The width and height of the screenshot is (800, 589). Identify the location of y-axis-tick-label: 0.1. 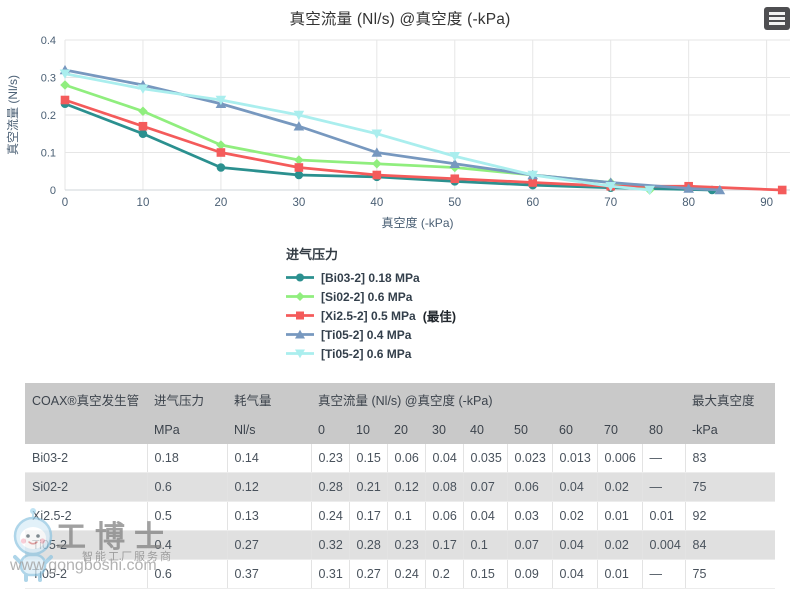
(48, 154).